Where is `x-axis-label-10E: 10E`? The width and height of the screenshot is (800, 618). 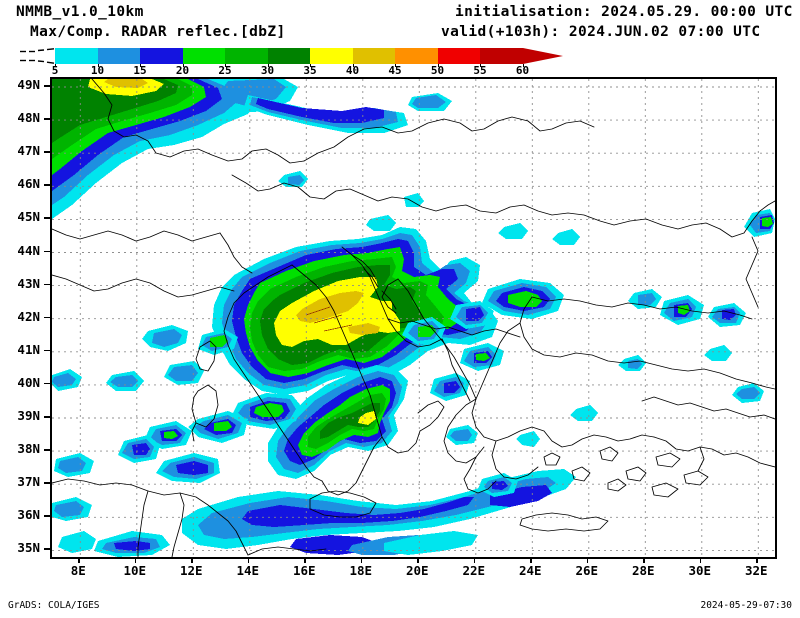 x-axis-label-10E: 10E is located at coordinates (135, 570).